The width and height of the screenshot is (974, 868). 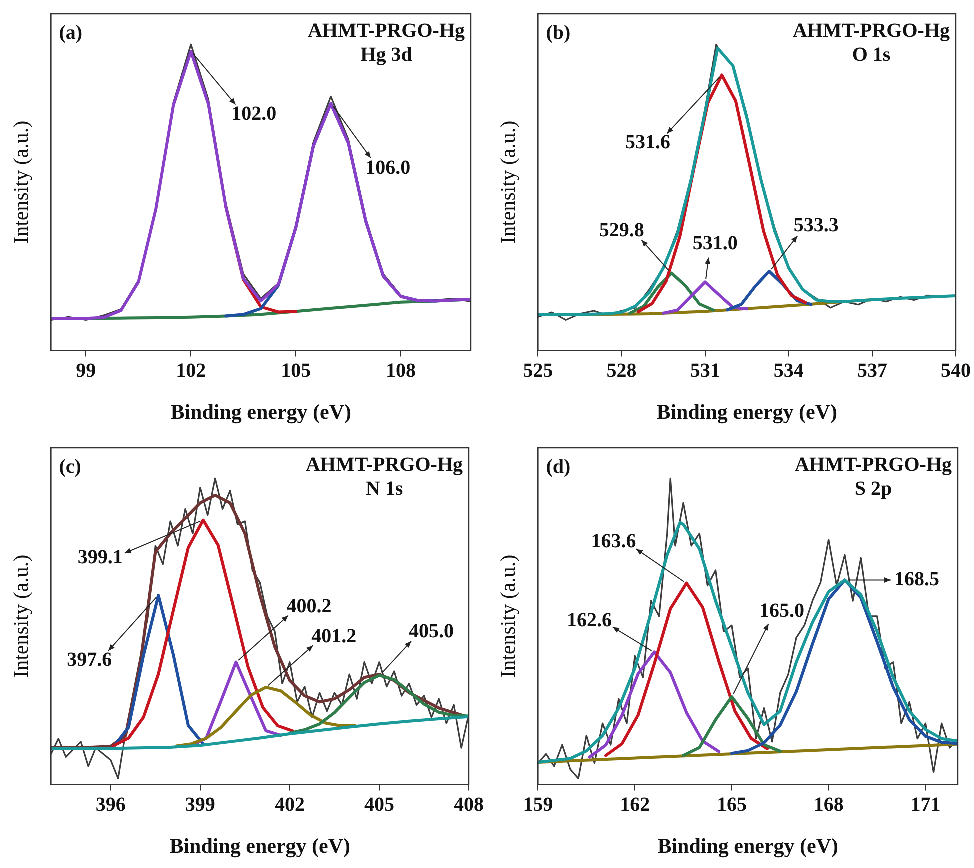 I want to click on annotation: 162.6, so click(x=589, y=620).